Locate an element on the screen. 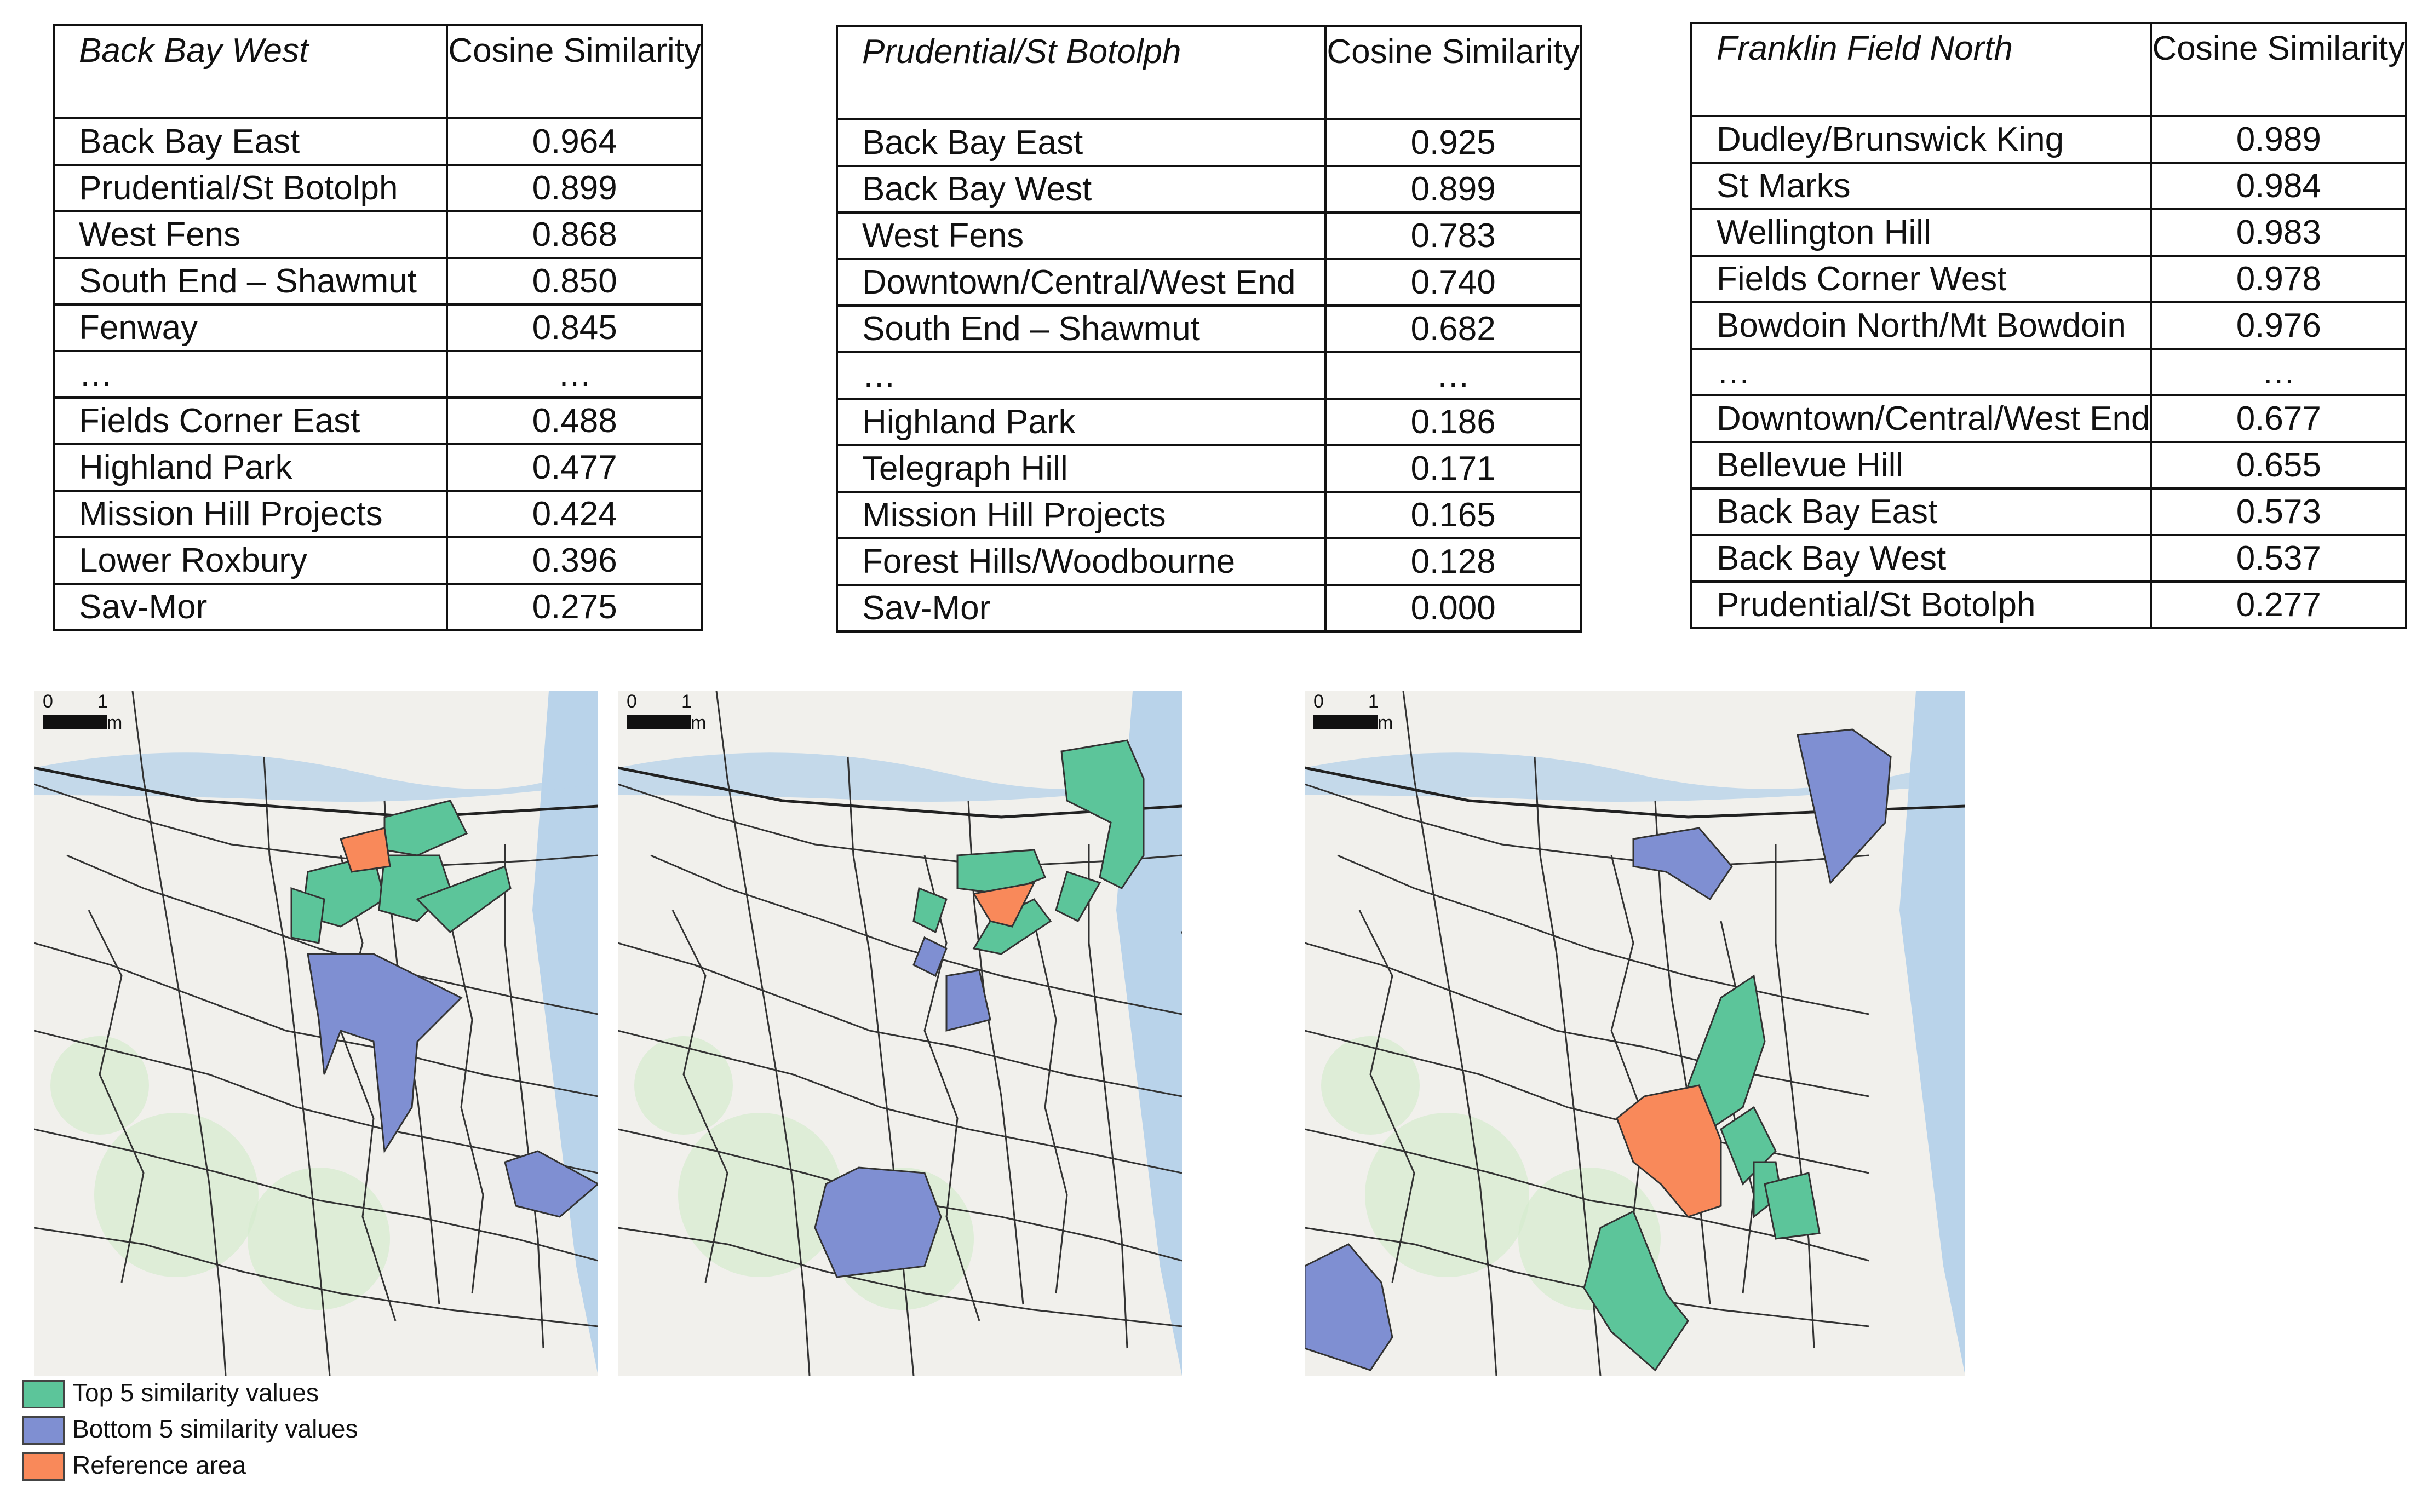 This screenshot has width=2422, height=1512. table-row: Downtown/Central/West End 0.740 is located at coordinates (1208, 282).